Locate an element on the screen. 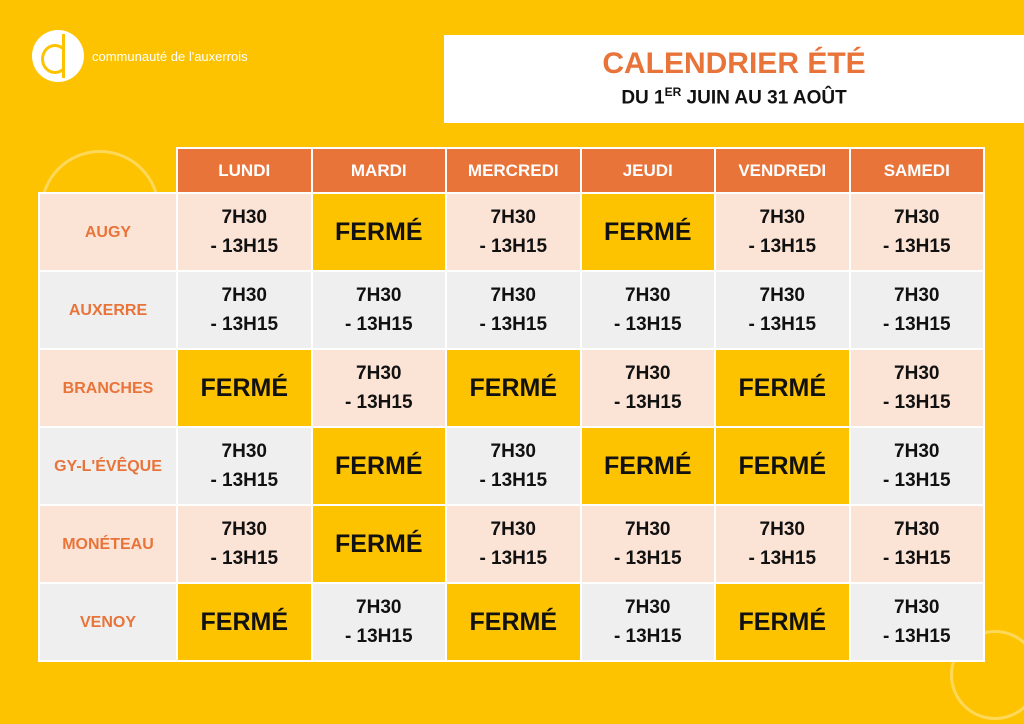 This screenshot has height=724, width=1024. page-subtitle: DU 1ER JUIN AU 31 AOÛT is located at coordinates (734, 97).